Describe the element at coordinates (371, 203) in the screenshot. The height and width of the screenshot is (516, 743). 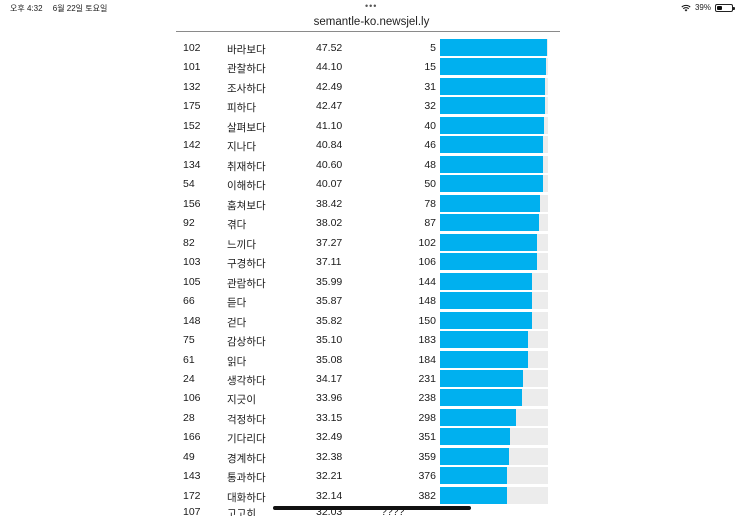
I see `guess-row: 156 훔쳐보다 38.42 78` at that location.